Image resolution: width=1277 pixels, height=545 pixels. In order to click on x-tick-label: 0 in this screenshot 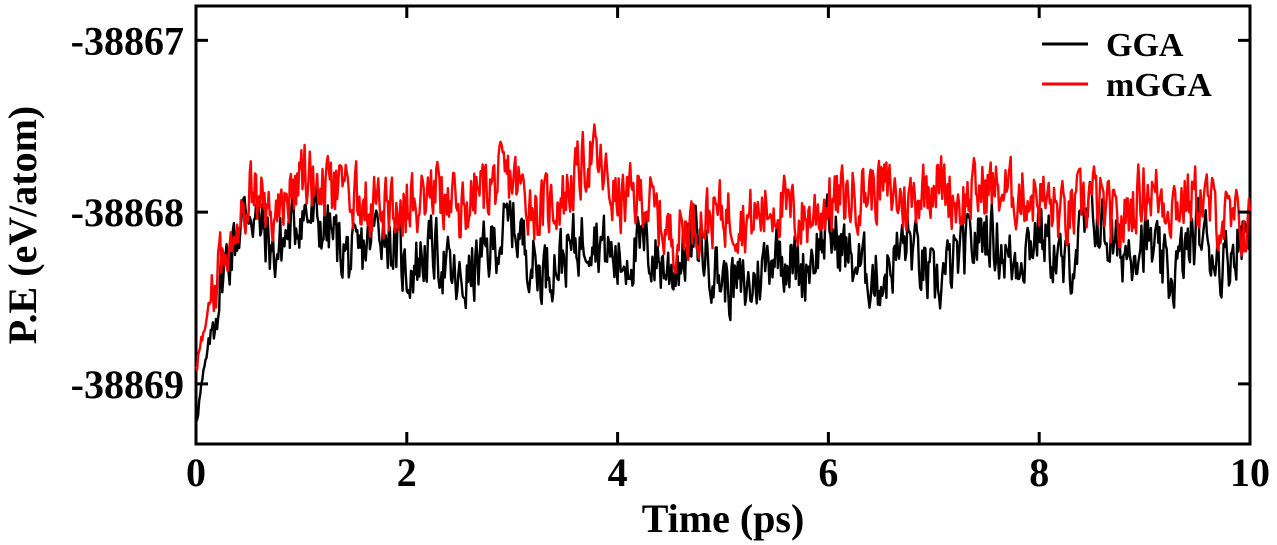, I will do `click(196, 472)`.